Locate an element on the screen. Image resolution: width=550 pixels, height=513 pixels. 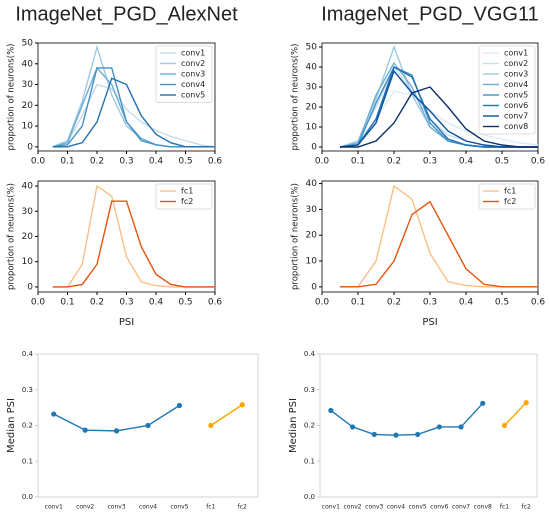
legend-label: conv3 is located at coordinates (193, 74).